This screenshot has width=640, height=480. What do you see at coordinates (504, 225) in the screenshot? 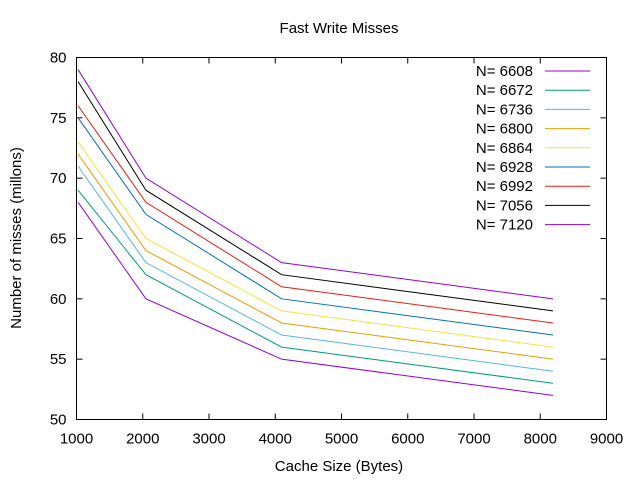
I see `legend-label: N= 7120` at bounding box center [504, 225].